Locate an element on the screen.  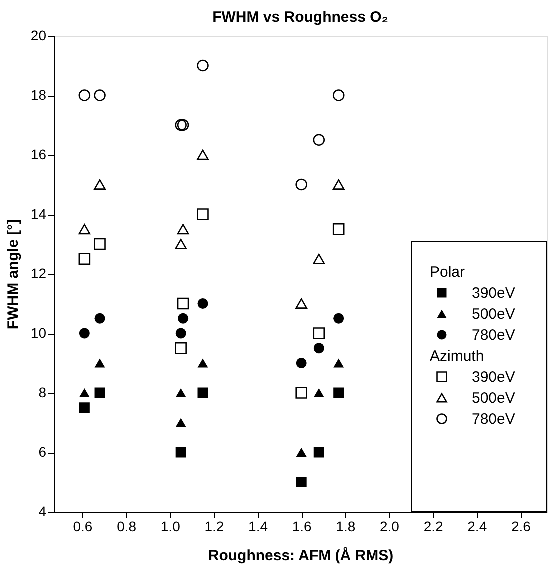
y-tick-label: 16 is located at coordinates (38, 154).